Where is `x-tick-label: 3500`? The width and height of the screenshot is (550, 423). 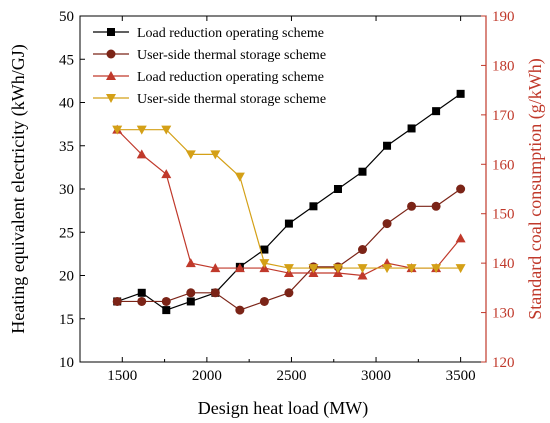
x-tick-label: 3500 is located at coordinates (461, 376).